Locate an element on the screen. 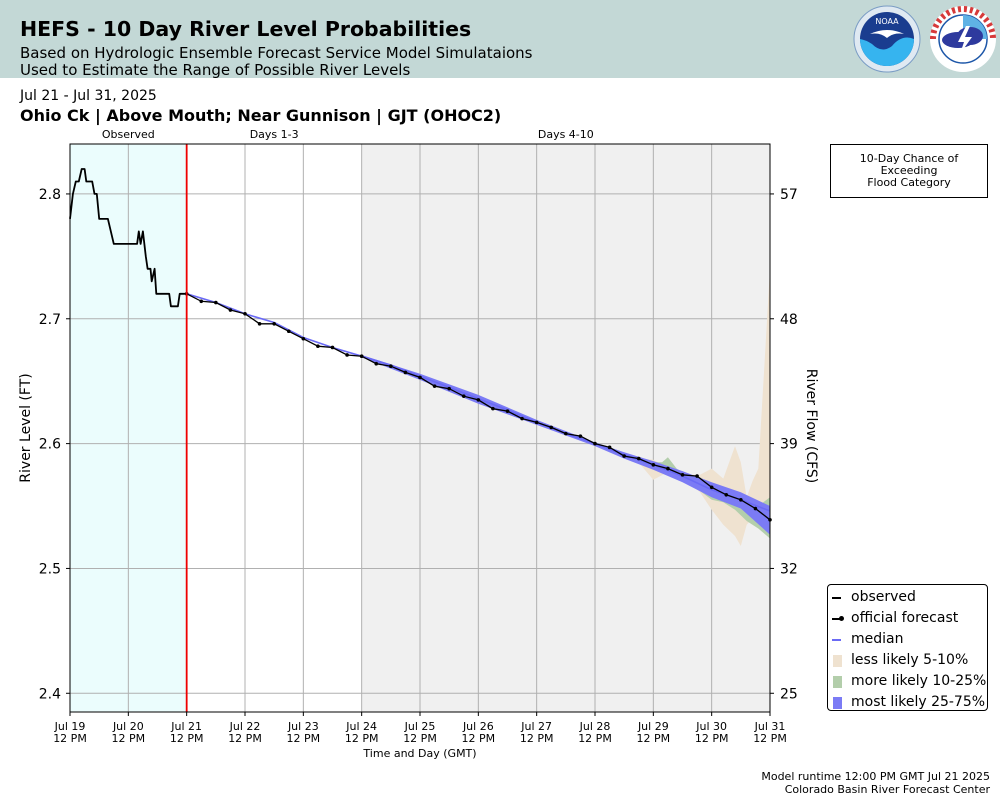 The width and height of the screenshot is (1000, 800). x-tick-label-time-8: 12 PM is located at coordinates (537, 738).